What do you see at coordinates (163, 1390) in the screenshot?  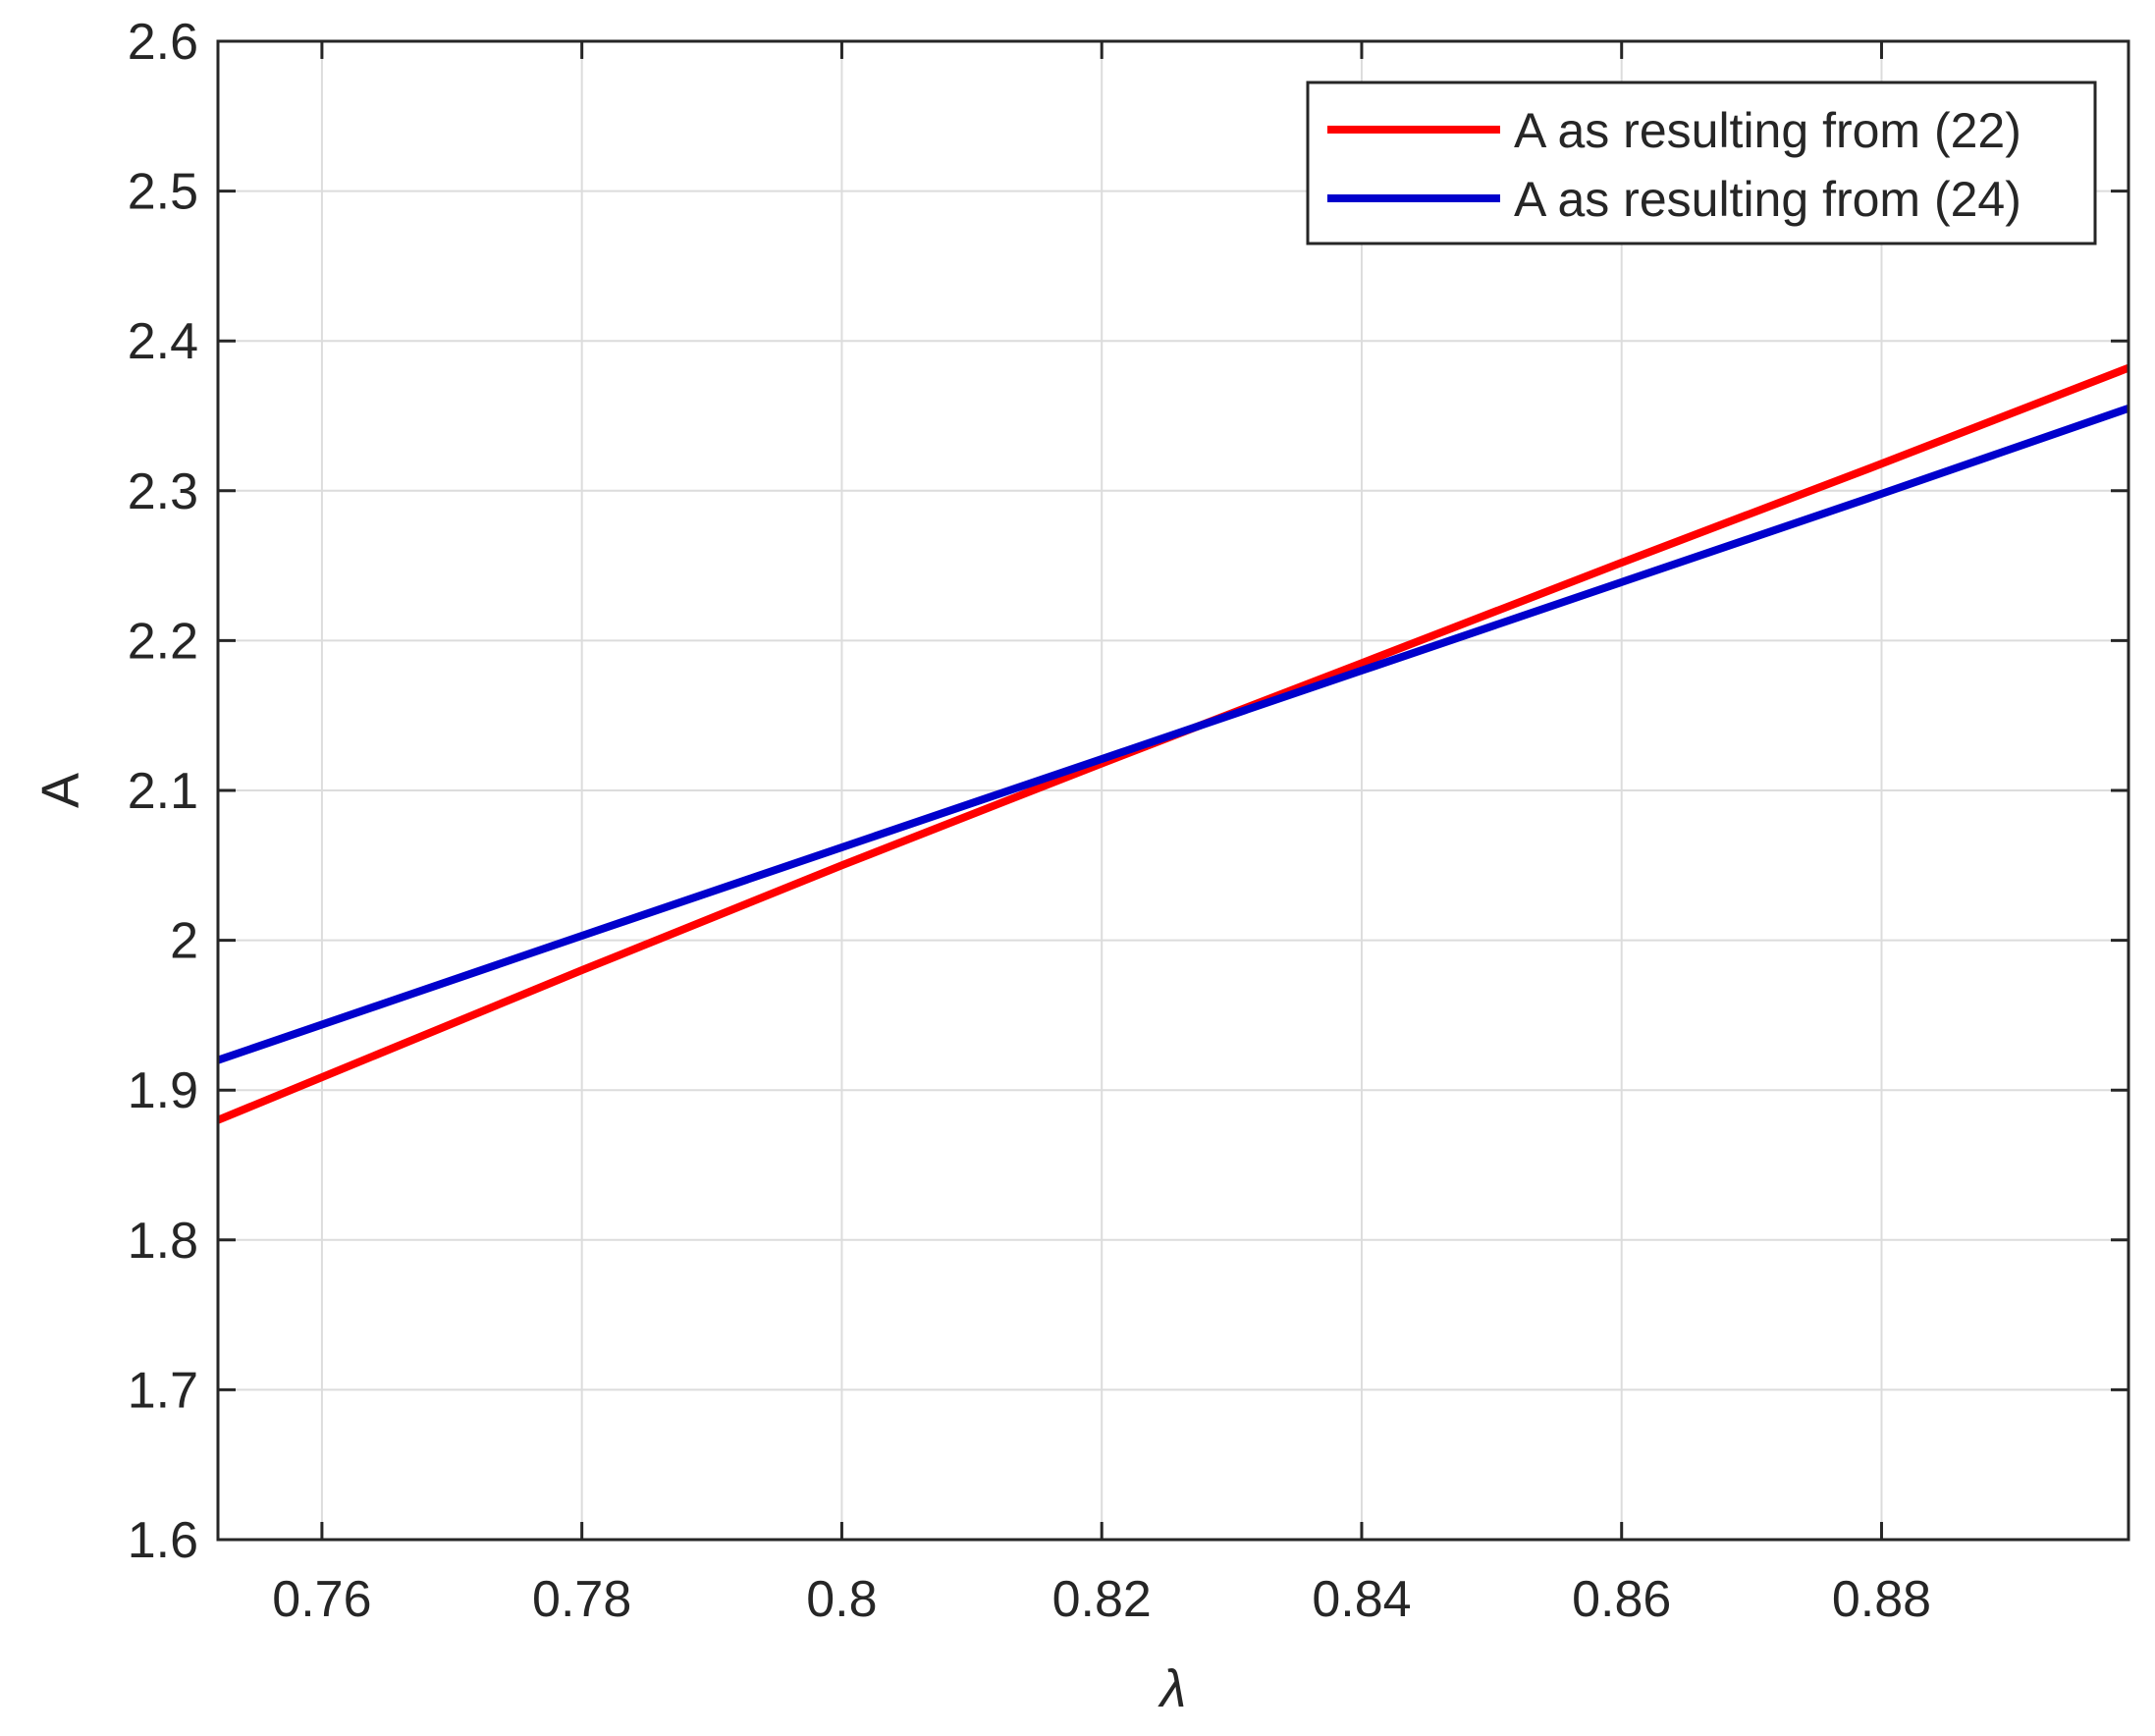 I see `y-tick-label: 1.7` at bounding box center [163, 1390].